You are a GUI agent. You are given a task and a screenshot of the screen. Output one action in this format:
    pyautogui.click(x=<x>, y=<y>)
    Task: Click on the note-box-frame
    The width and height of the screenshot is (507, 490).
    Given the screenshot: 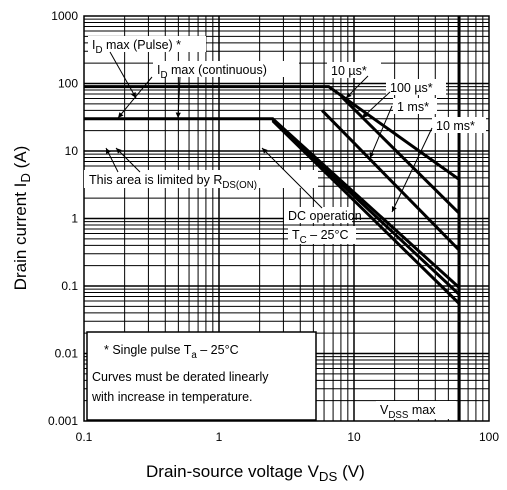 What is the action you would take?
    pyautogui.click(x=201, y=376)
    